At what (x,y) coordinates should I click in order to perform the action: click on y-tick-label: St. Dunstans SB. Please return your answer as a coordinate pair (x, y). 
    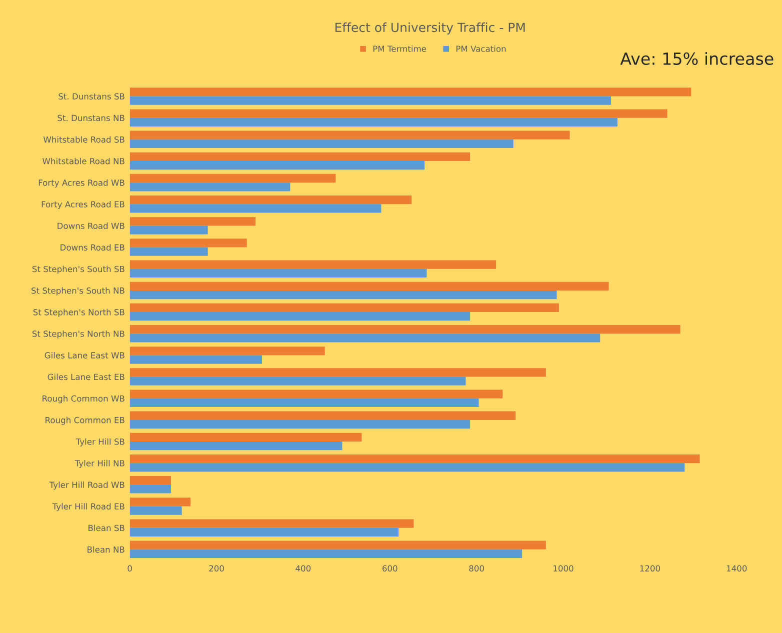
    Looking at the image, I should click on (91, 96).